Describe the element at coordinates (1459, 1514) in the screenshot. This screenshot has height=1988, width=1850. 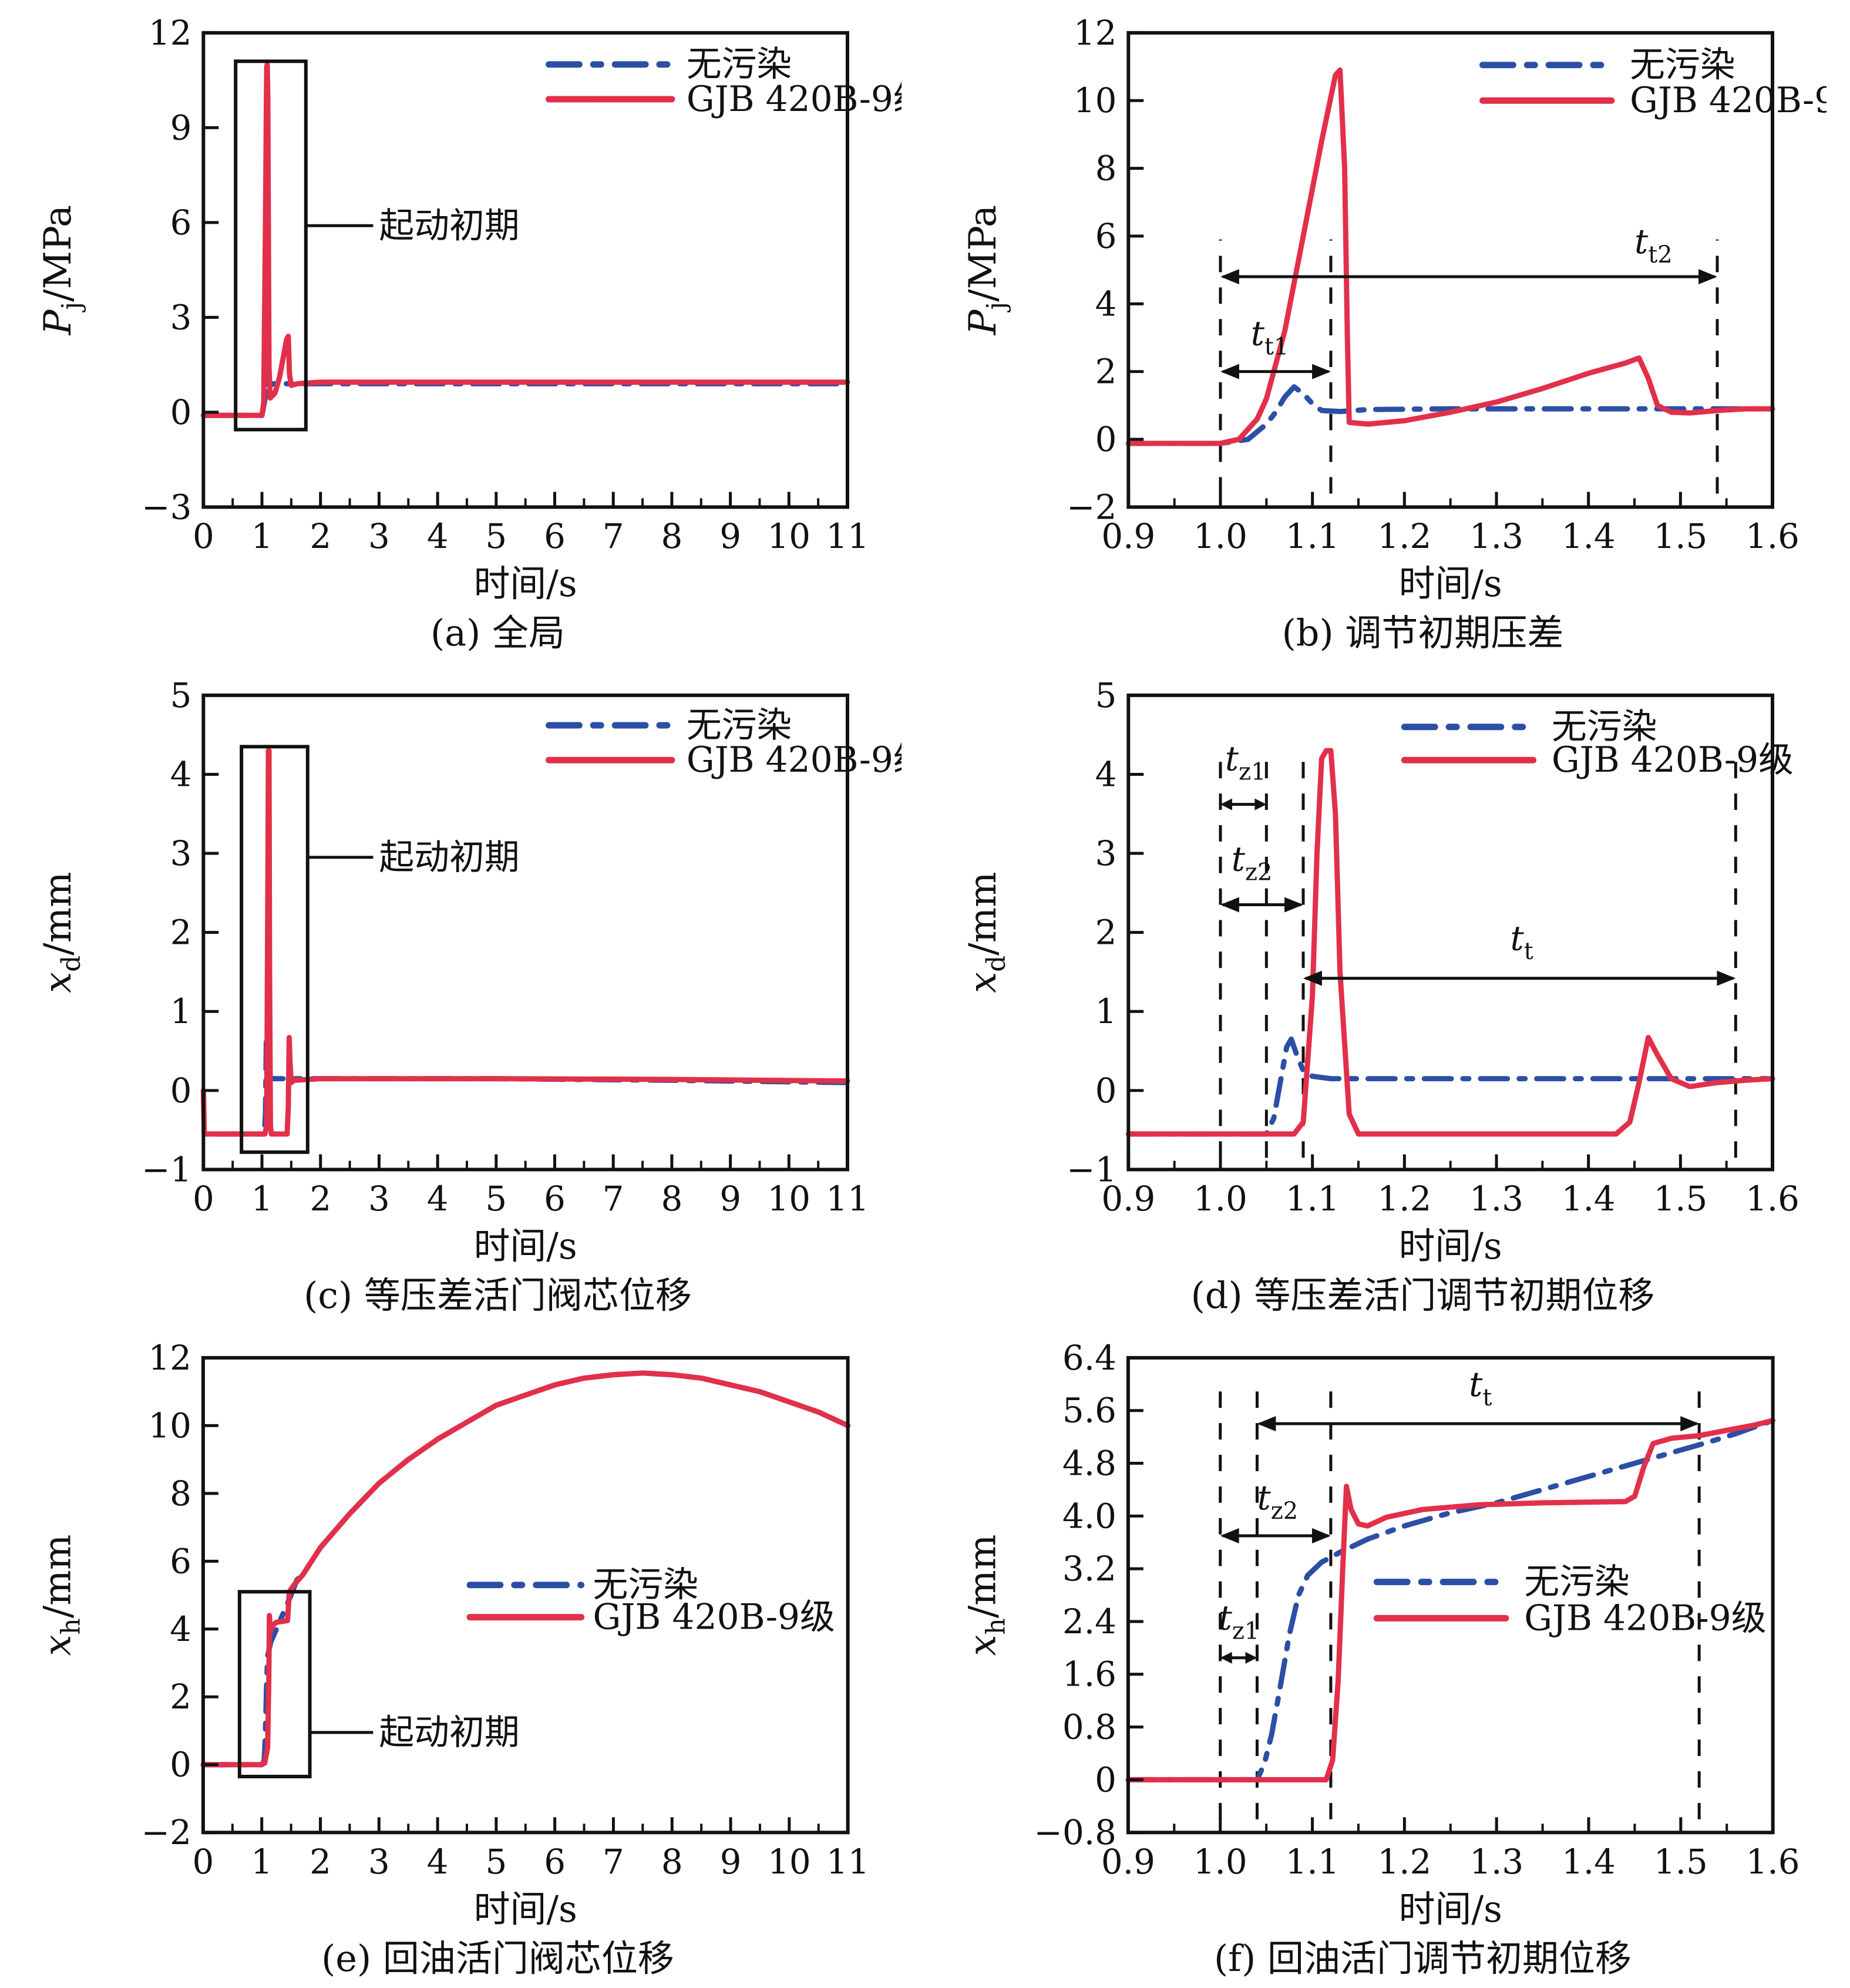
I see `interval-arrows: tz1 tz2 tt` at that location.